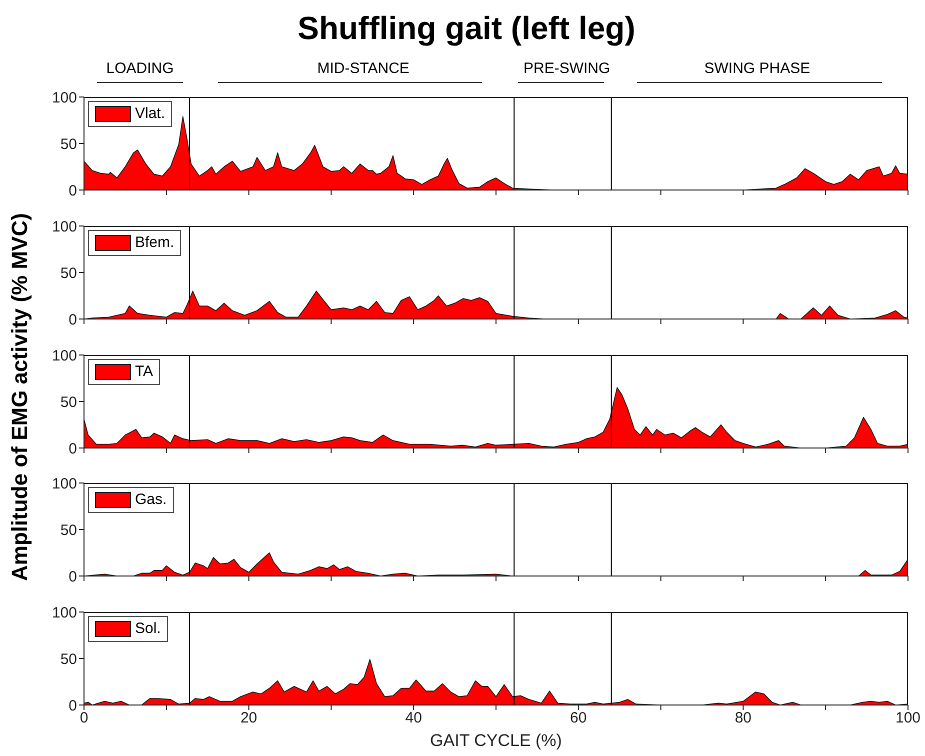  Describe the element at coordinates (84, 718) in the screenshot. I see `x-tick-label: 0` at that location.